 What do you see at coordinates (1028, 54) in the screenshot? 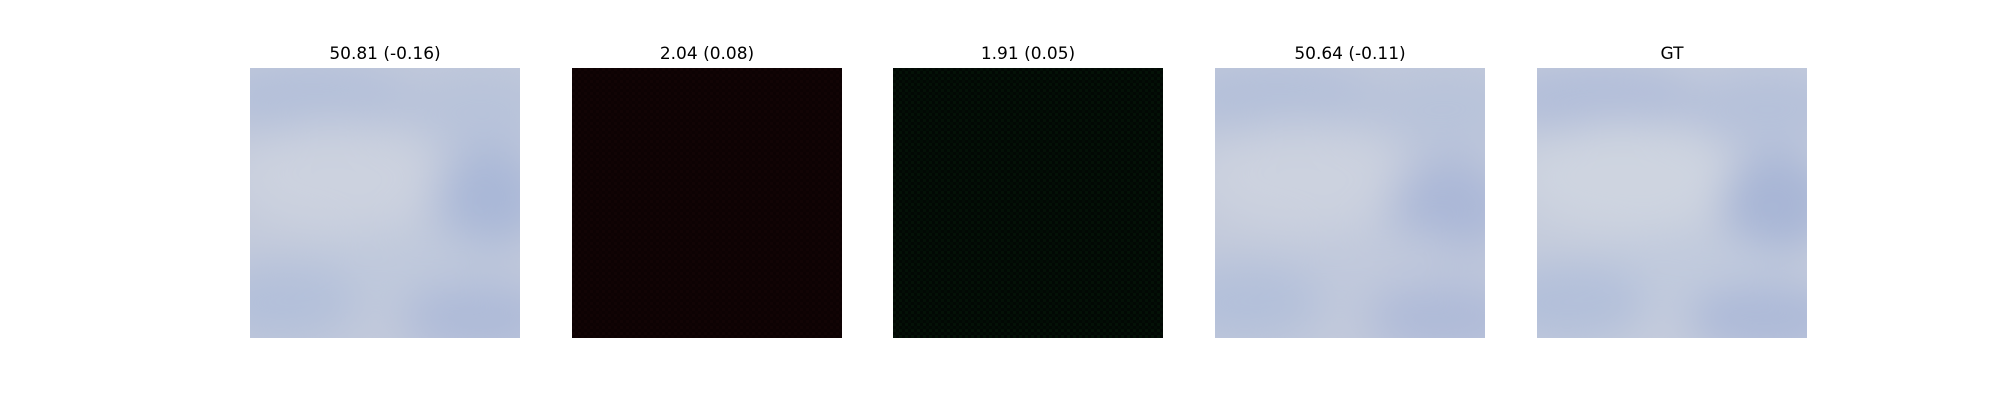
I see `panel-title: 1.91 (0.05)` at bounding box center [1028, 54].